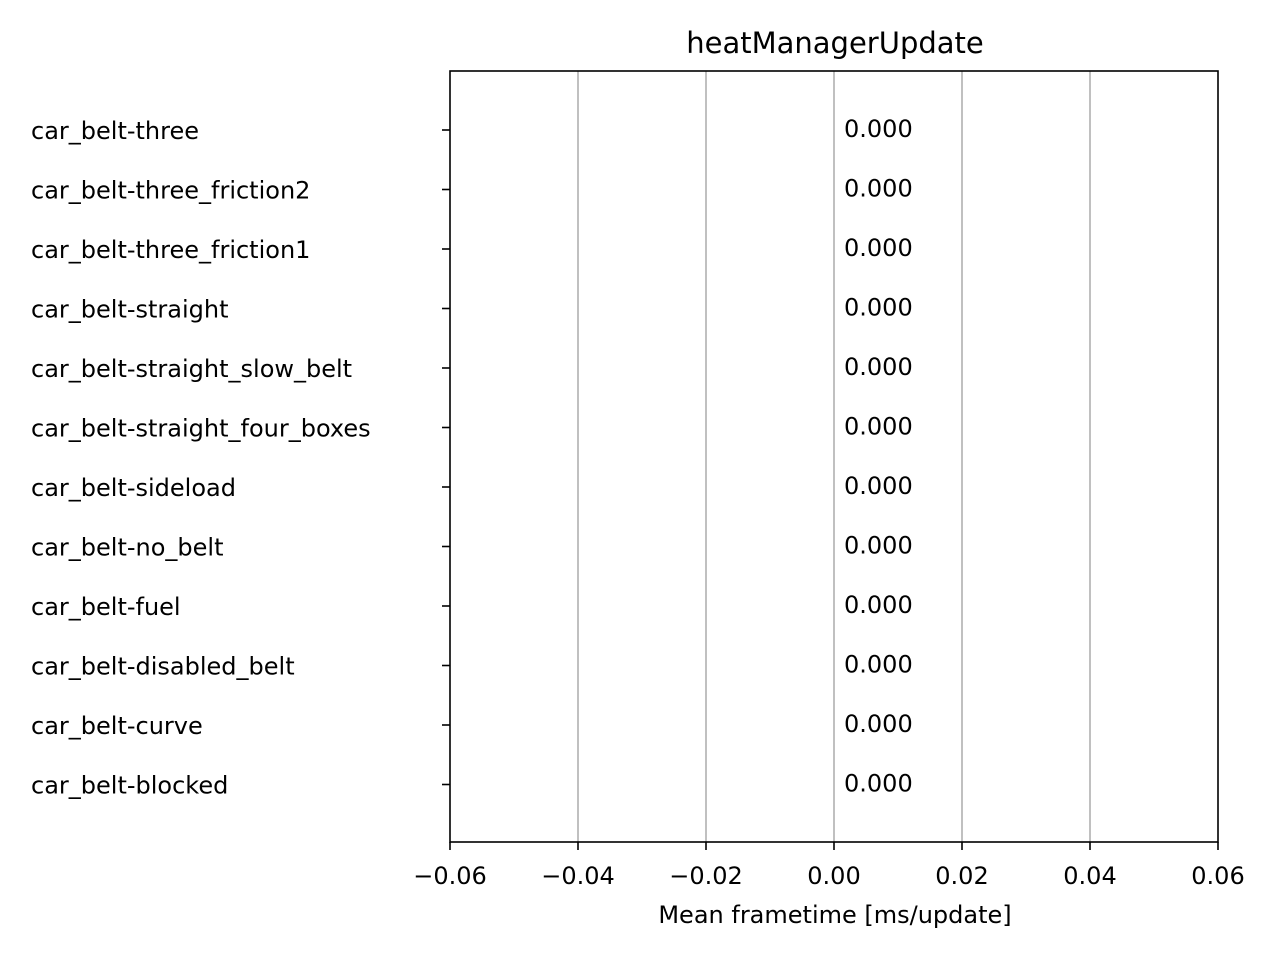 The image size is (1280, 960). I want to click on y-tick-label: car_belt-straight_slow_belt, so click(191, 369).